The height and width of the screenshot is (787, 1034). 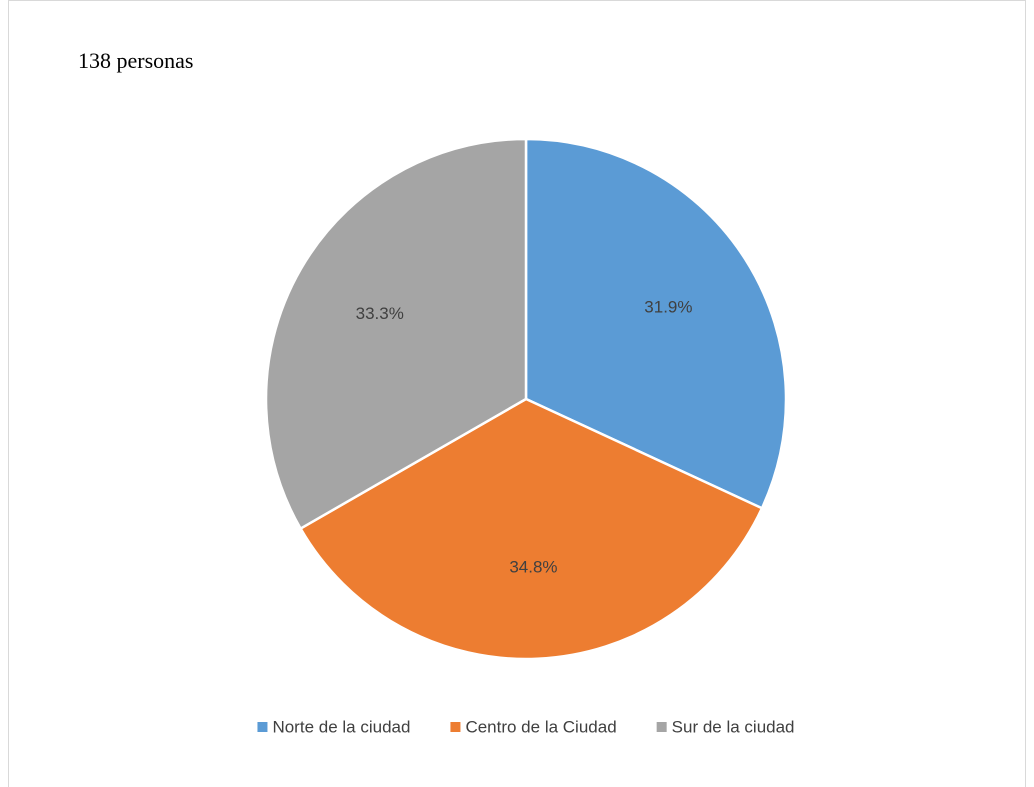 I want to click on legend-label: Sur de la ciudad, so click(x=733, y=726).